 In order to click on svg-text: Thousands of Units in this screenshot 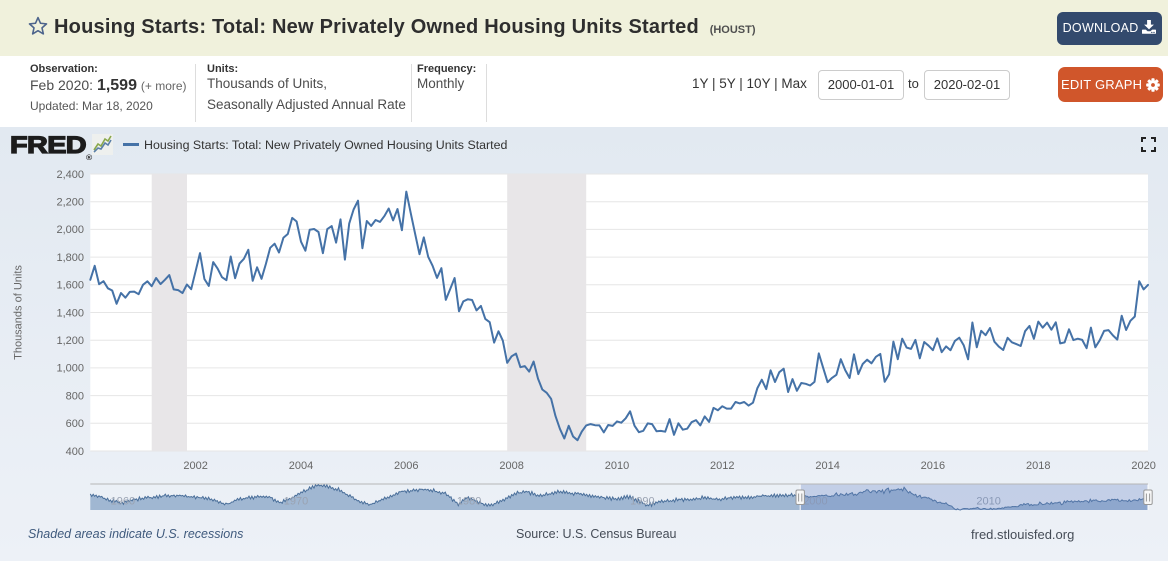, I will do `click(19, 312)`.